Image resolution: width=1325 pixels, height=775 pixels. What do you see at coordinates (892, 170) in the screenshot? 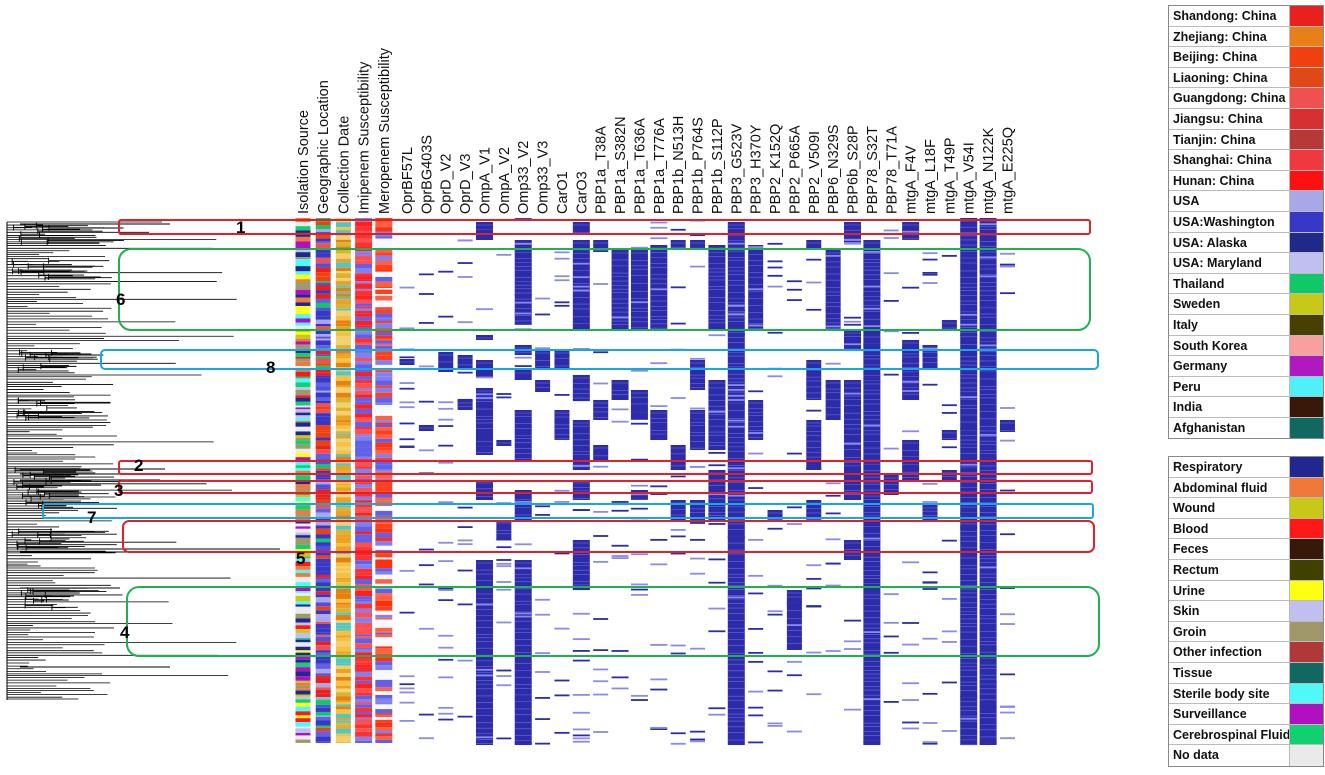
I see `column-header: PBP78_T71A` at bounding box center [892, 170].